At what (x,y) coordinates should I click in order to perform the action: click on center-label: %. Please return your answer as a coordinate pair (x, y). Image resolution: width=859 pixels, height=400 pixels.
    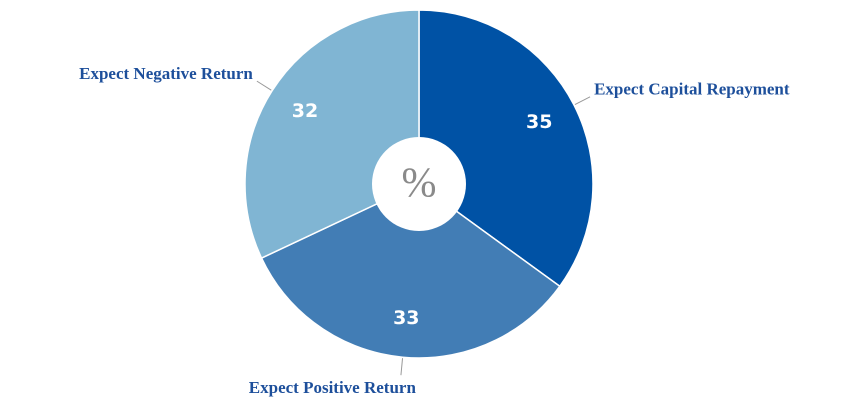
    Looking at the image, I should click on (419, 184).